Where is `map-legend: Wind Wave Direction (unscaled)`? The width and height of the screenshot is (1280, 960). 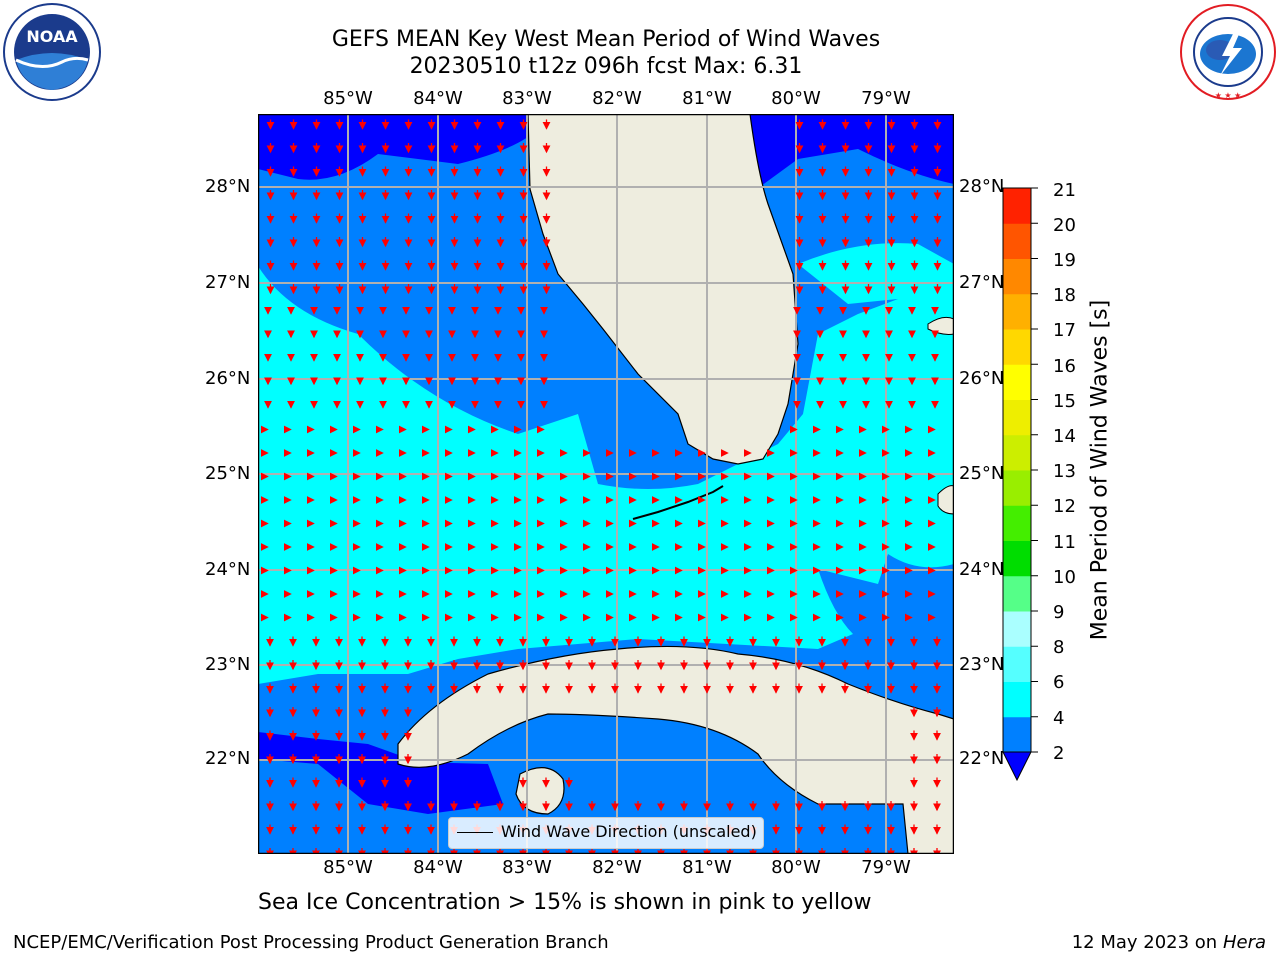 map-legend: Wind Wave Direction (unscaled) is located at coordinates (606, 833).